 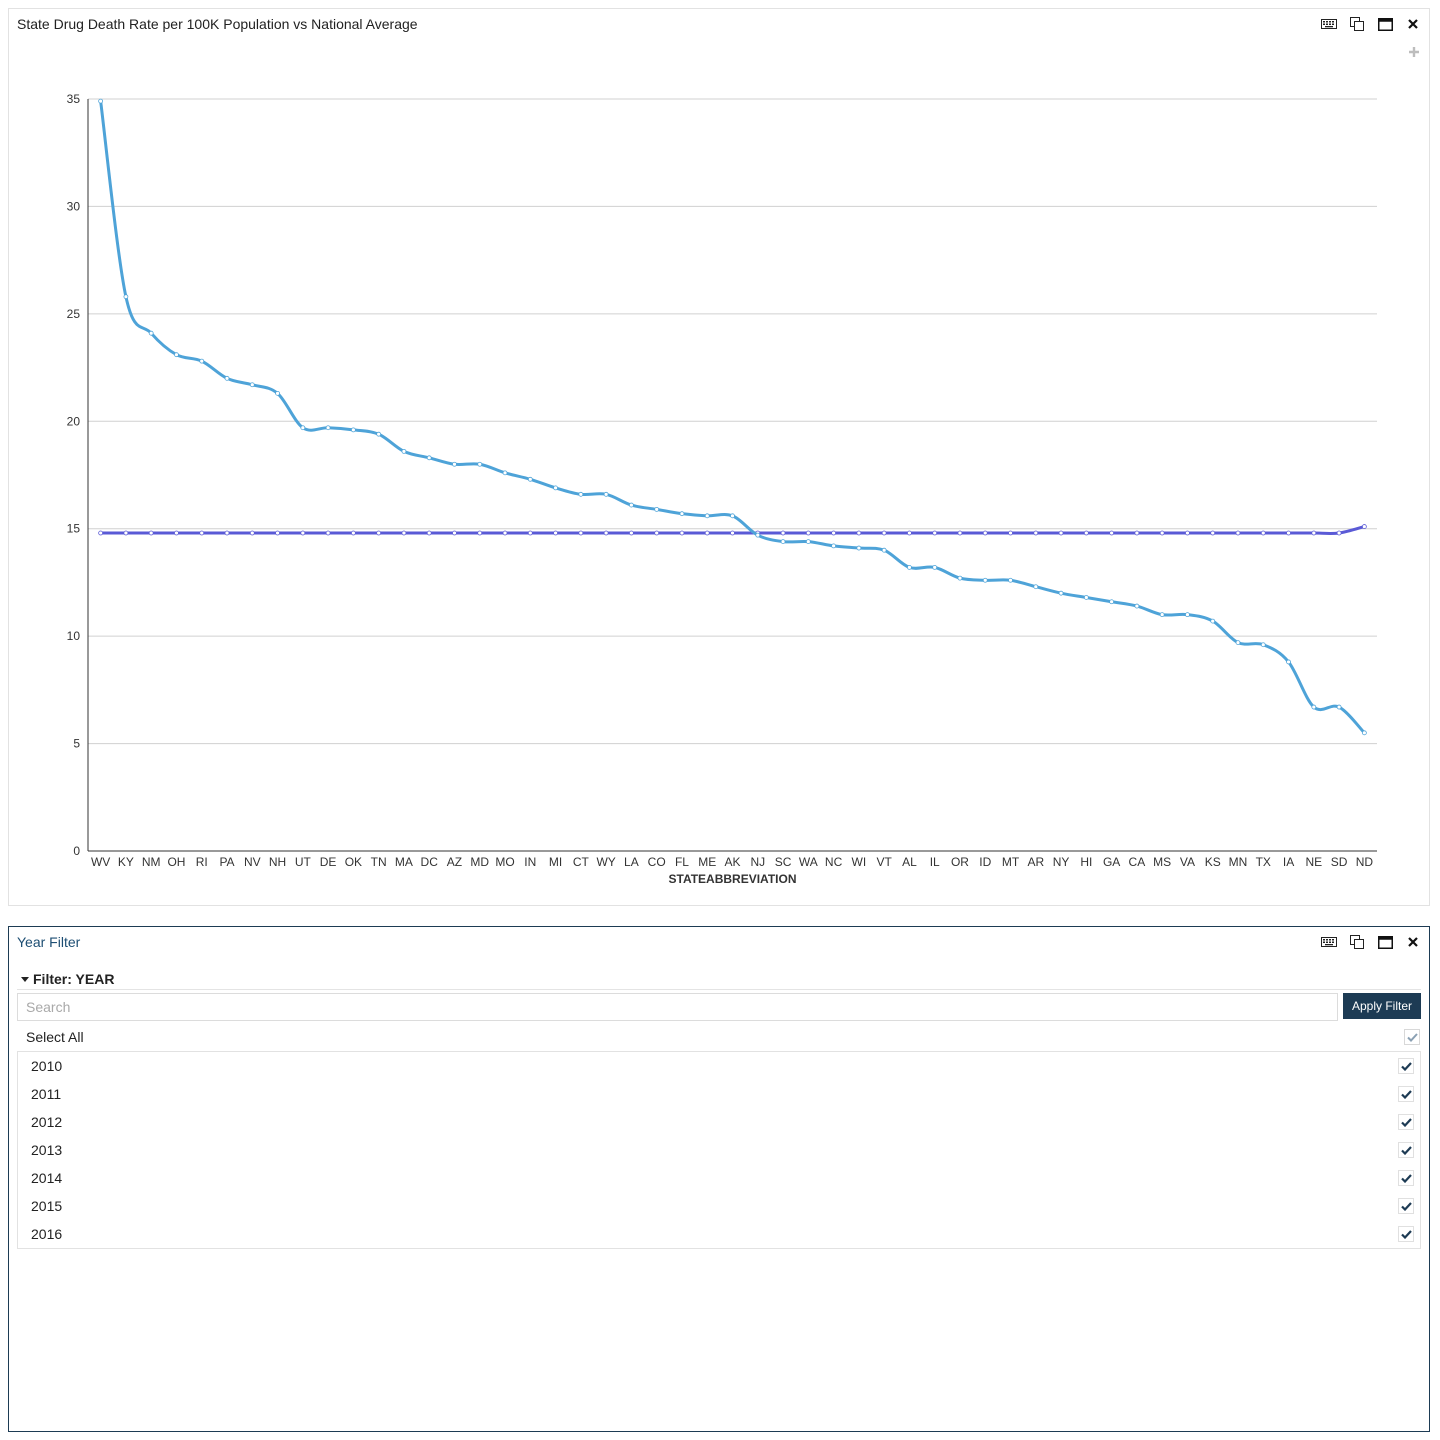 I want to click on search-input, so click(x=677, y=1007).